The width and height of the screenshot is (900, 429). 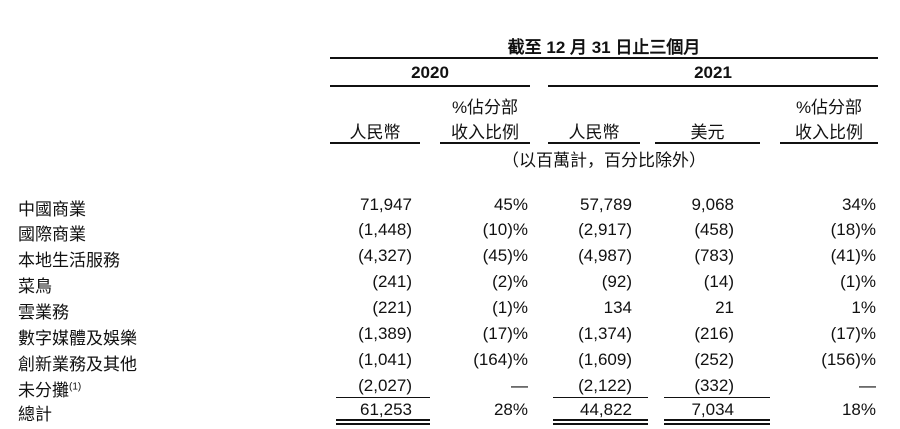 I want to click on cell-usd2021: (783), so click(x=714, y=255).